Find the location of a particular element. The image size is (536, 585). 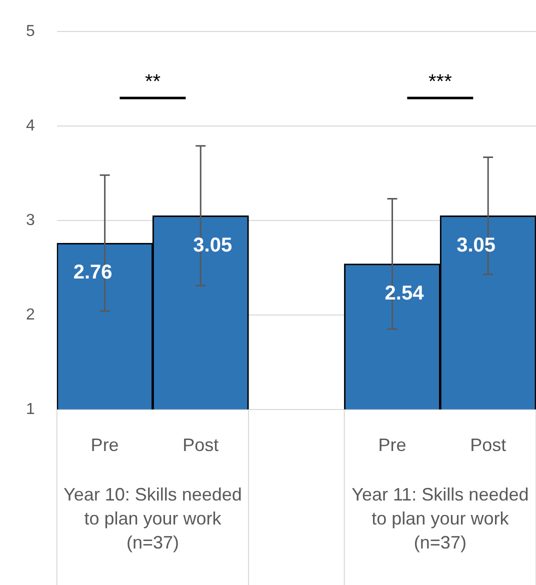

text: Year 10: Skills needed to plan your work (n=37) is located at coordinates (152, 518).